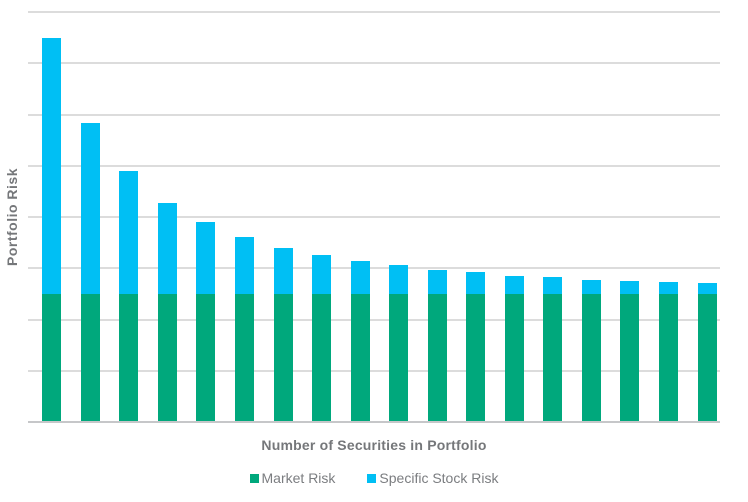 This screenshot has width=748, height=502. What do you see at coordinates (374, 422) in the screenshot?
I see `x-axis-line` at bounding box center [374, 422].